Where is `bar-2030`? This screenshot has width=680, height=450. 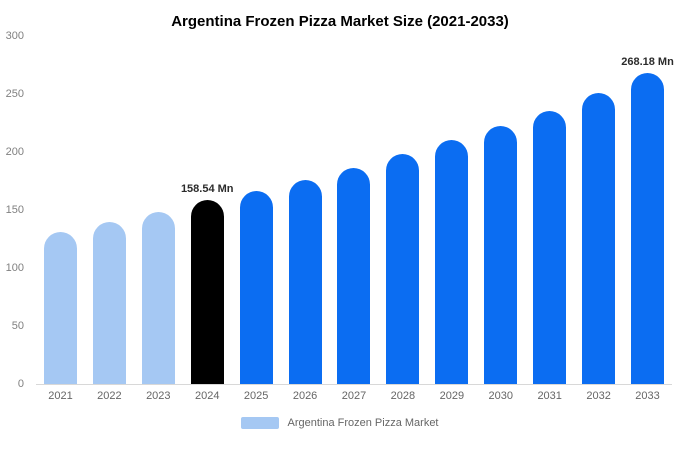
bar-2030 is located at coordinates (501, 254).